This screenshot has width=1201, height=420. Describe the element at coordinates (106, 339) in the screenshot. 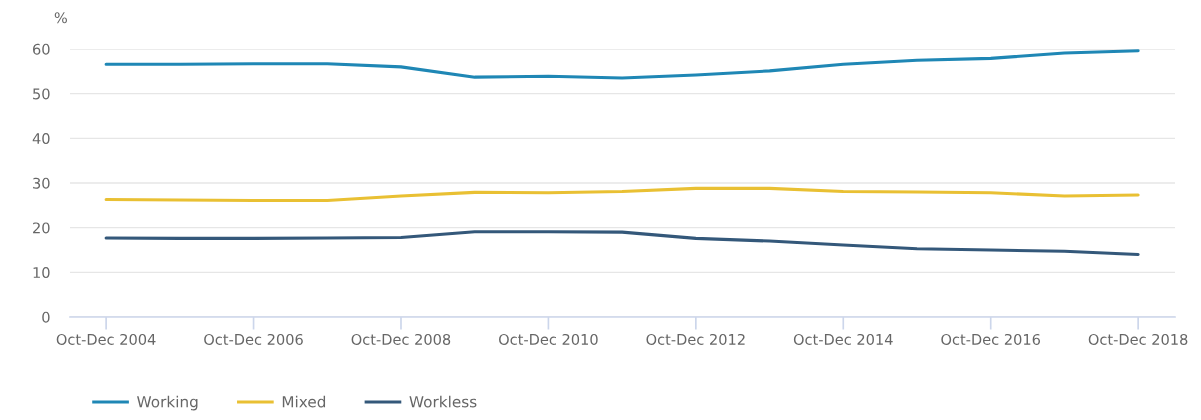

I see `x-tick-label: Oct-Dec 2004` at that location.